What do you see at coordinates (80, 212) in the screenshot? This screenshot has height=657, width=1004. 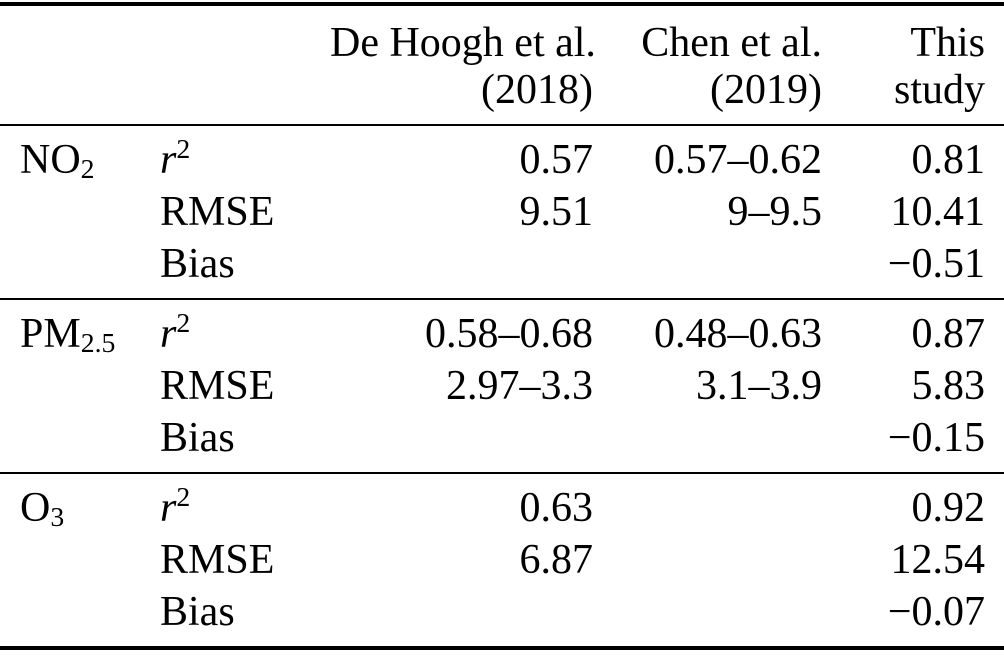 I see `pollutant-label-no2: NO2` at bounding box center [80, 212].